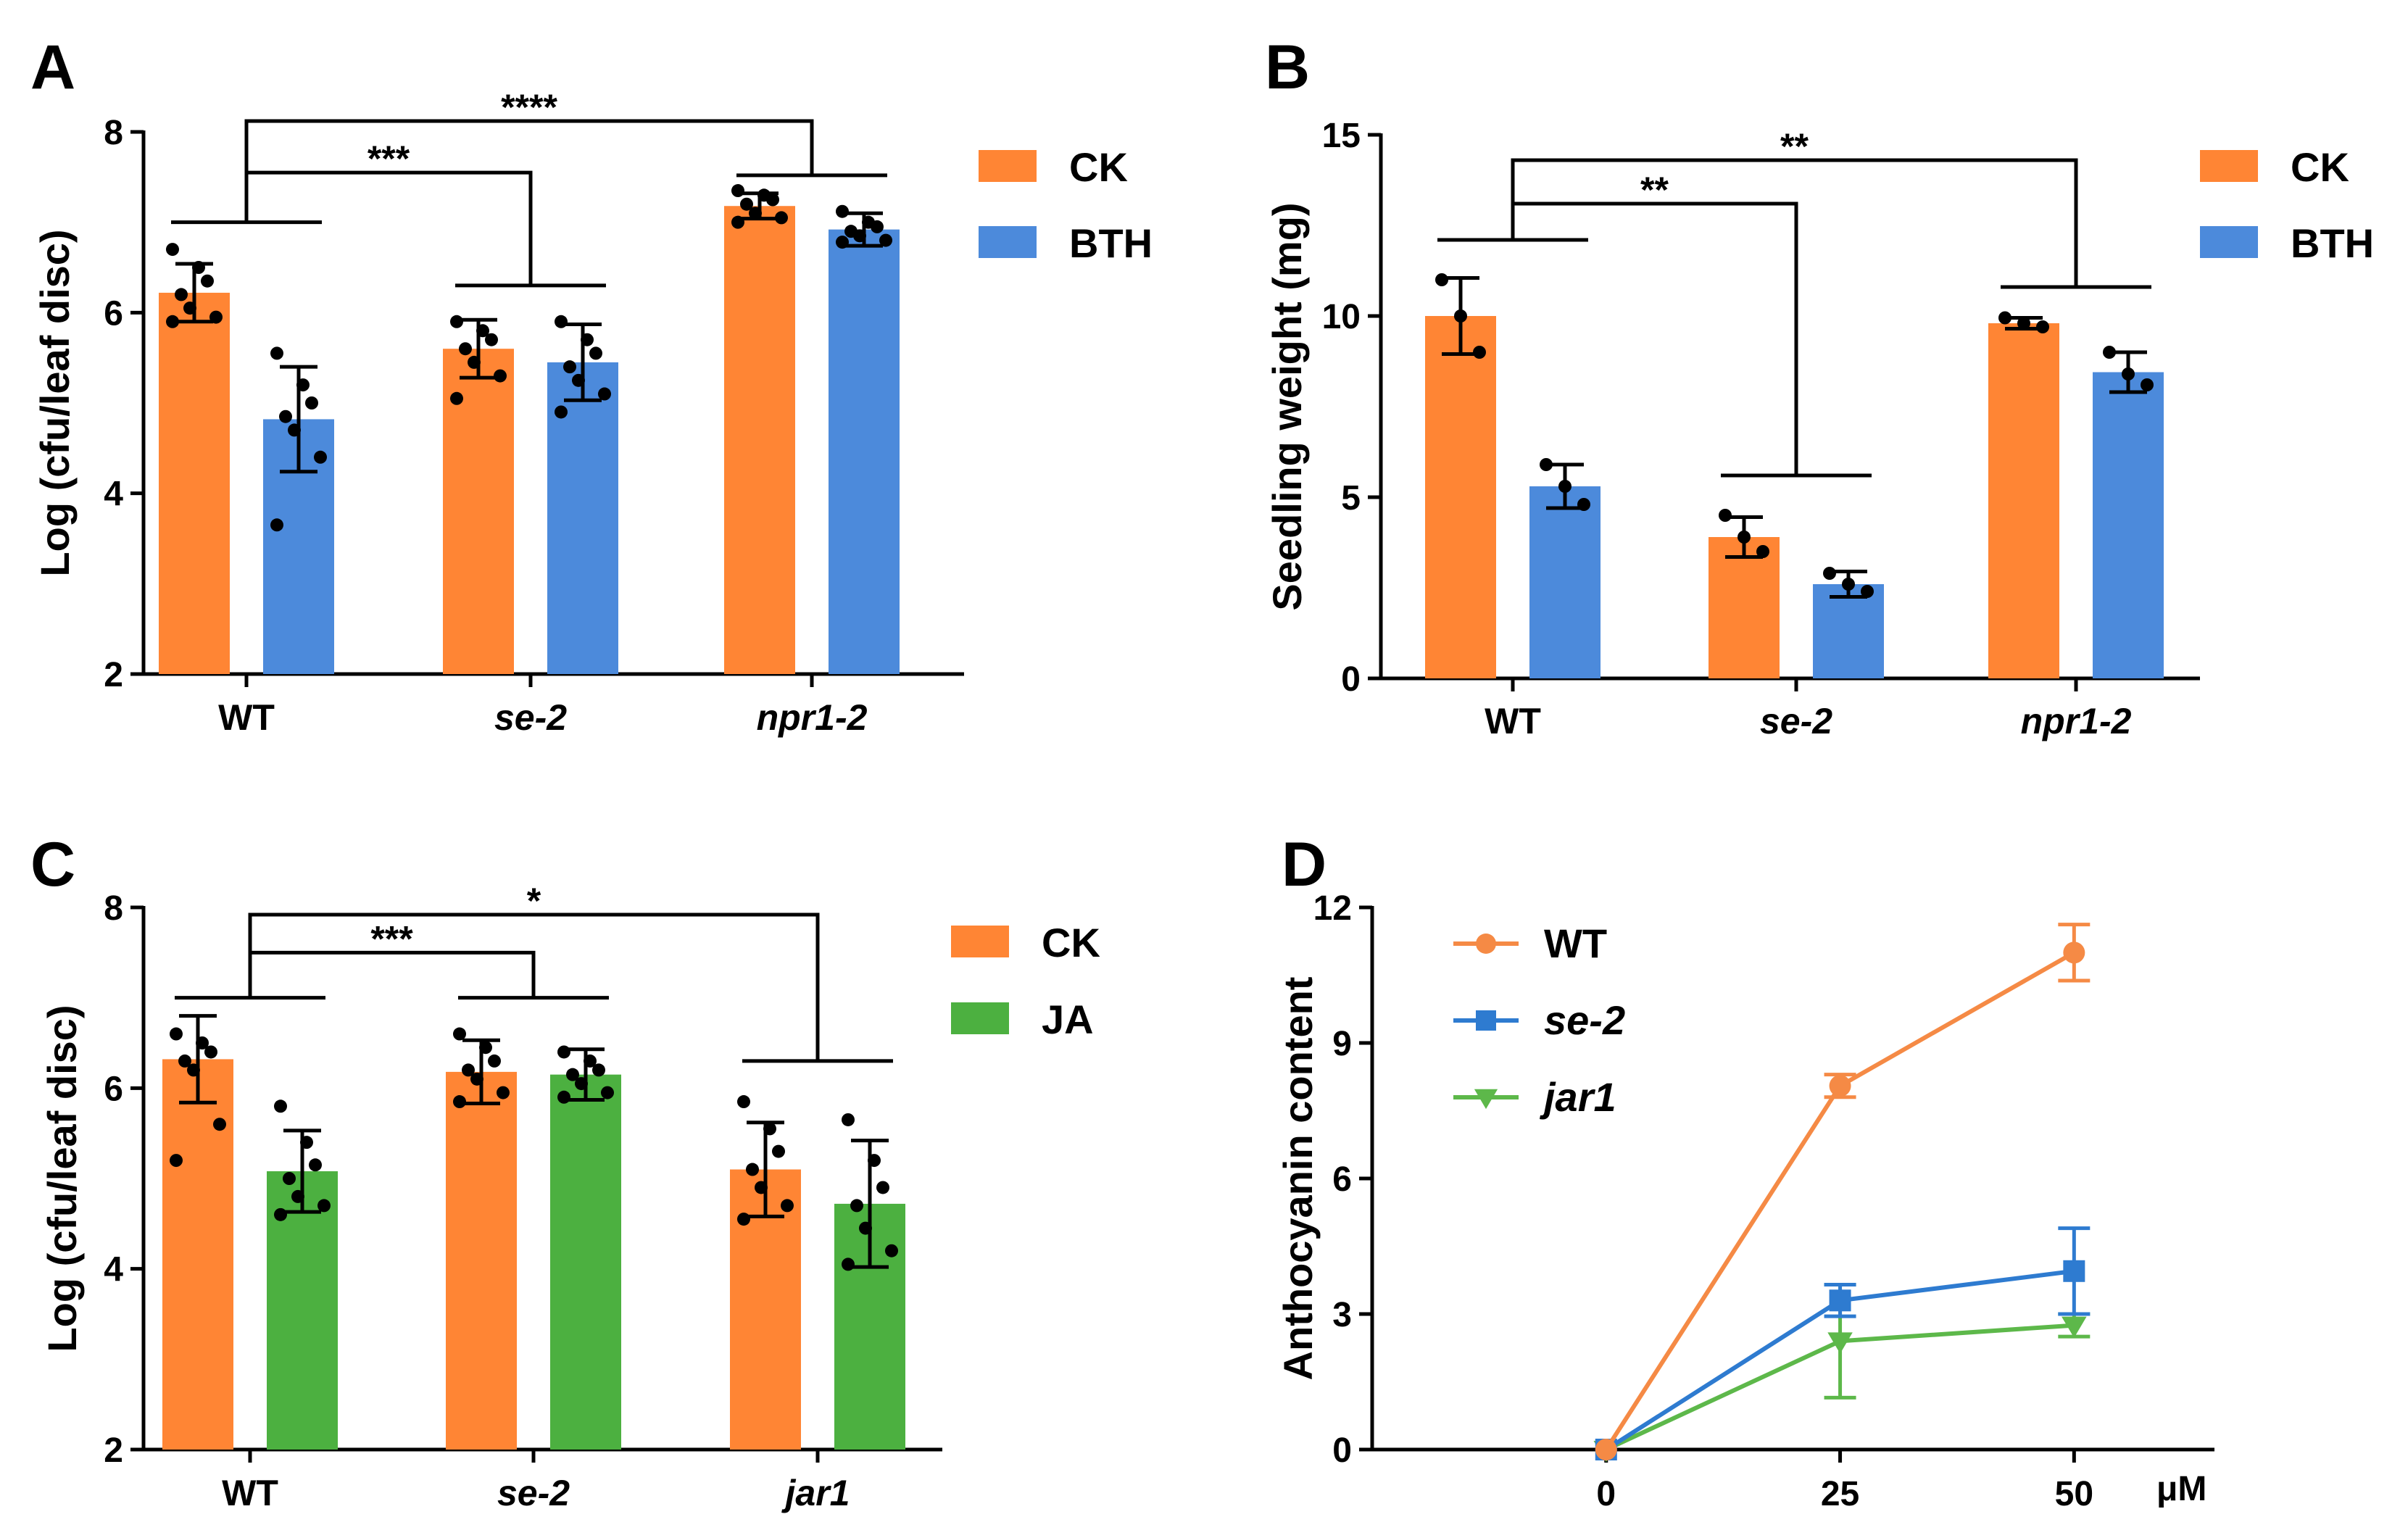  Describe the element at coordinates (1008, 166) in the screenshot. I see `legend-swatch-ck` at that location.